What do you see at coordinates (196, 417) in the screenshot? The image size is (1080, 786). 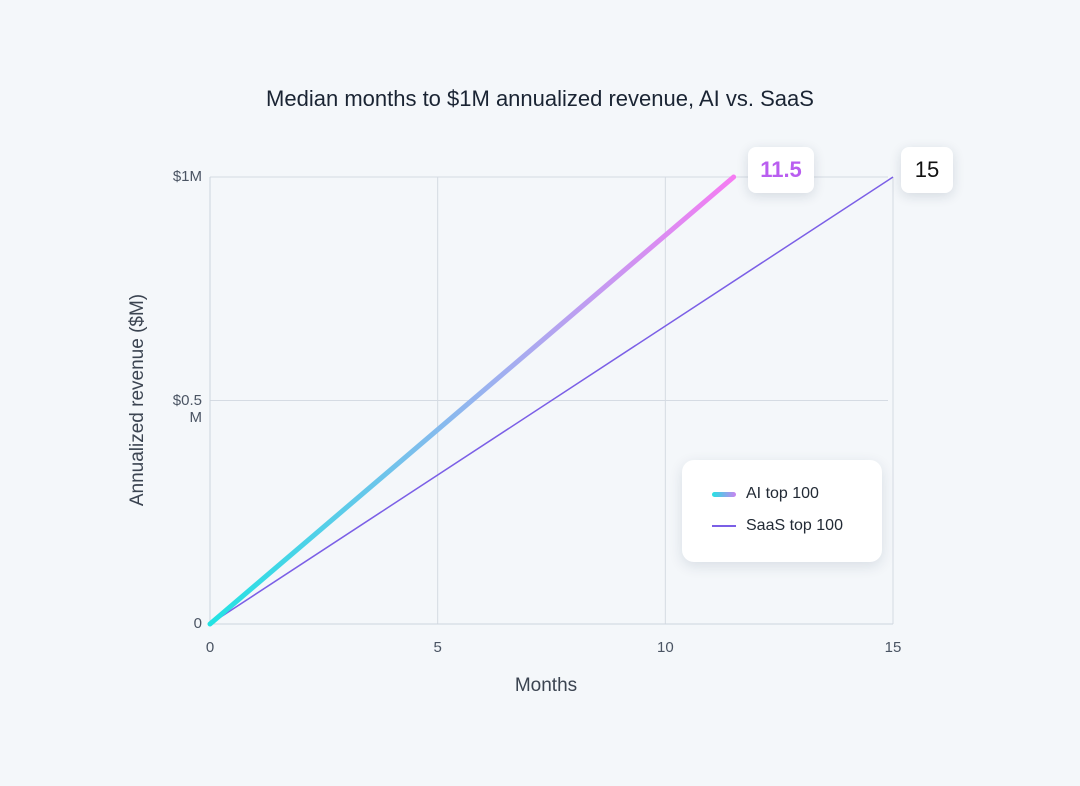 I see `y-tick-label-line: M` at bounding box center [196, 417].